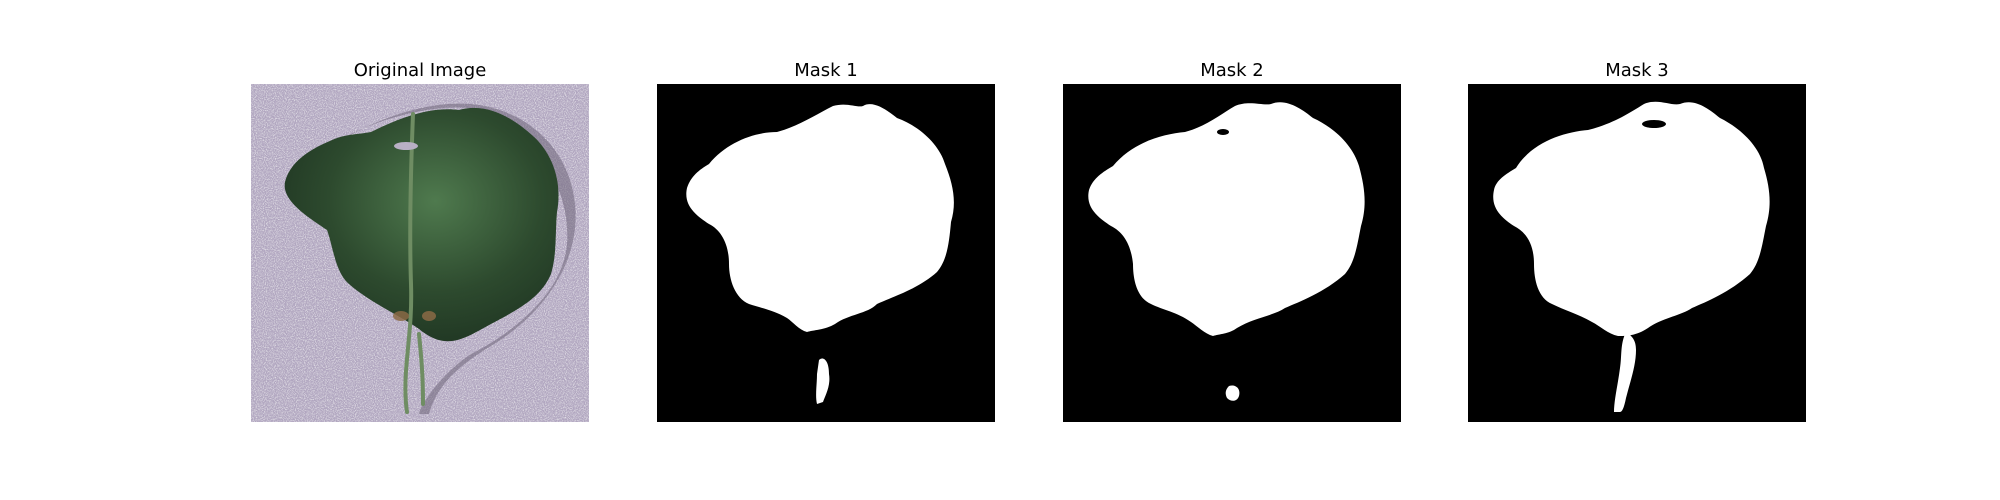  I want to click on panel-mask-2: Mask 2, so click(1232, 240).